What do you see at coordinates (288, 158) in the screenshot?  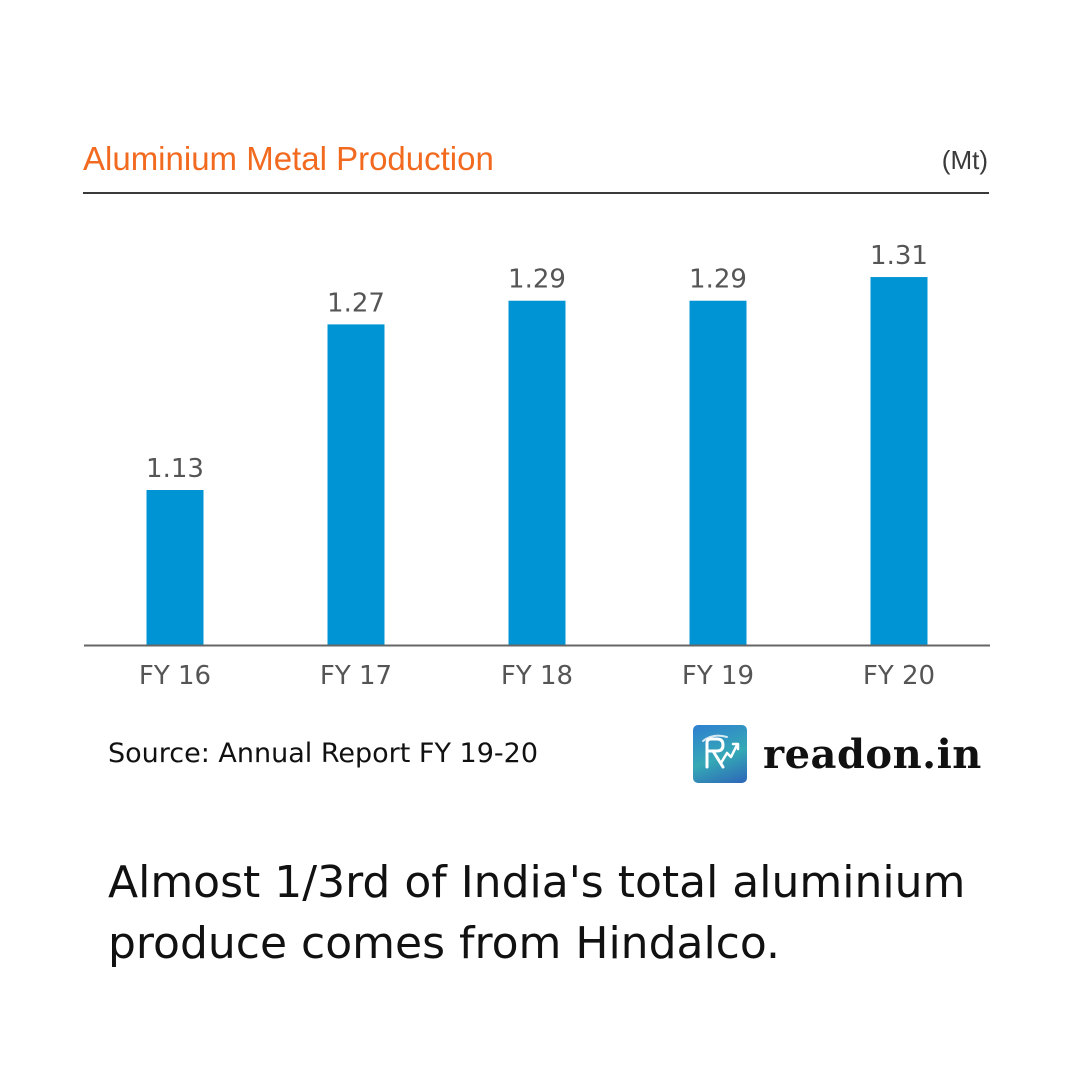 I see `chart-title: Aluminium Metal Production` at bounding box center [288, 158].